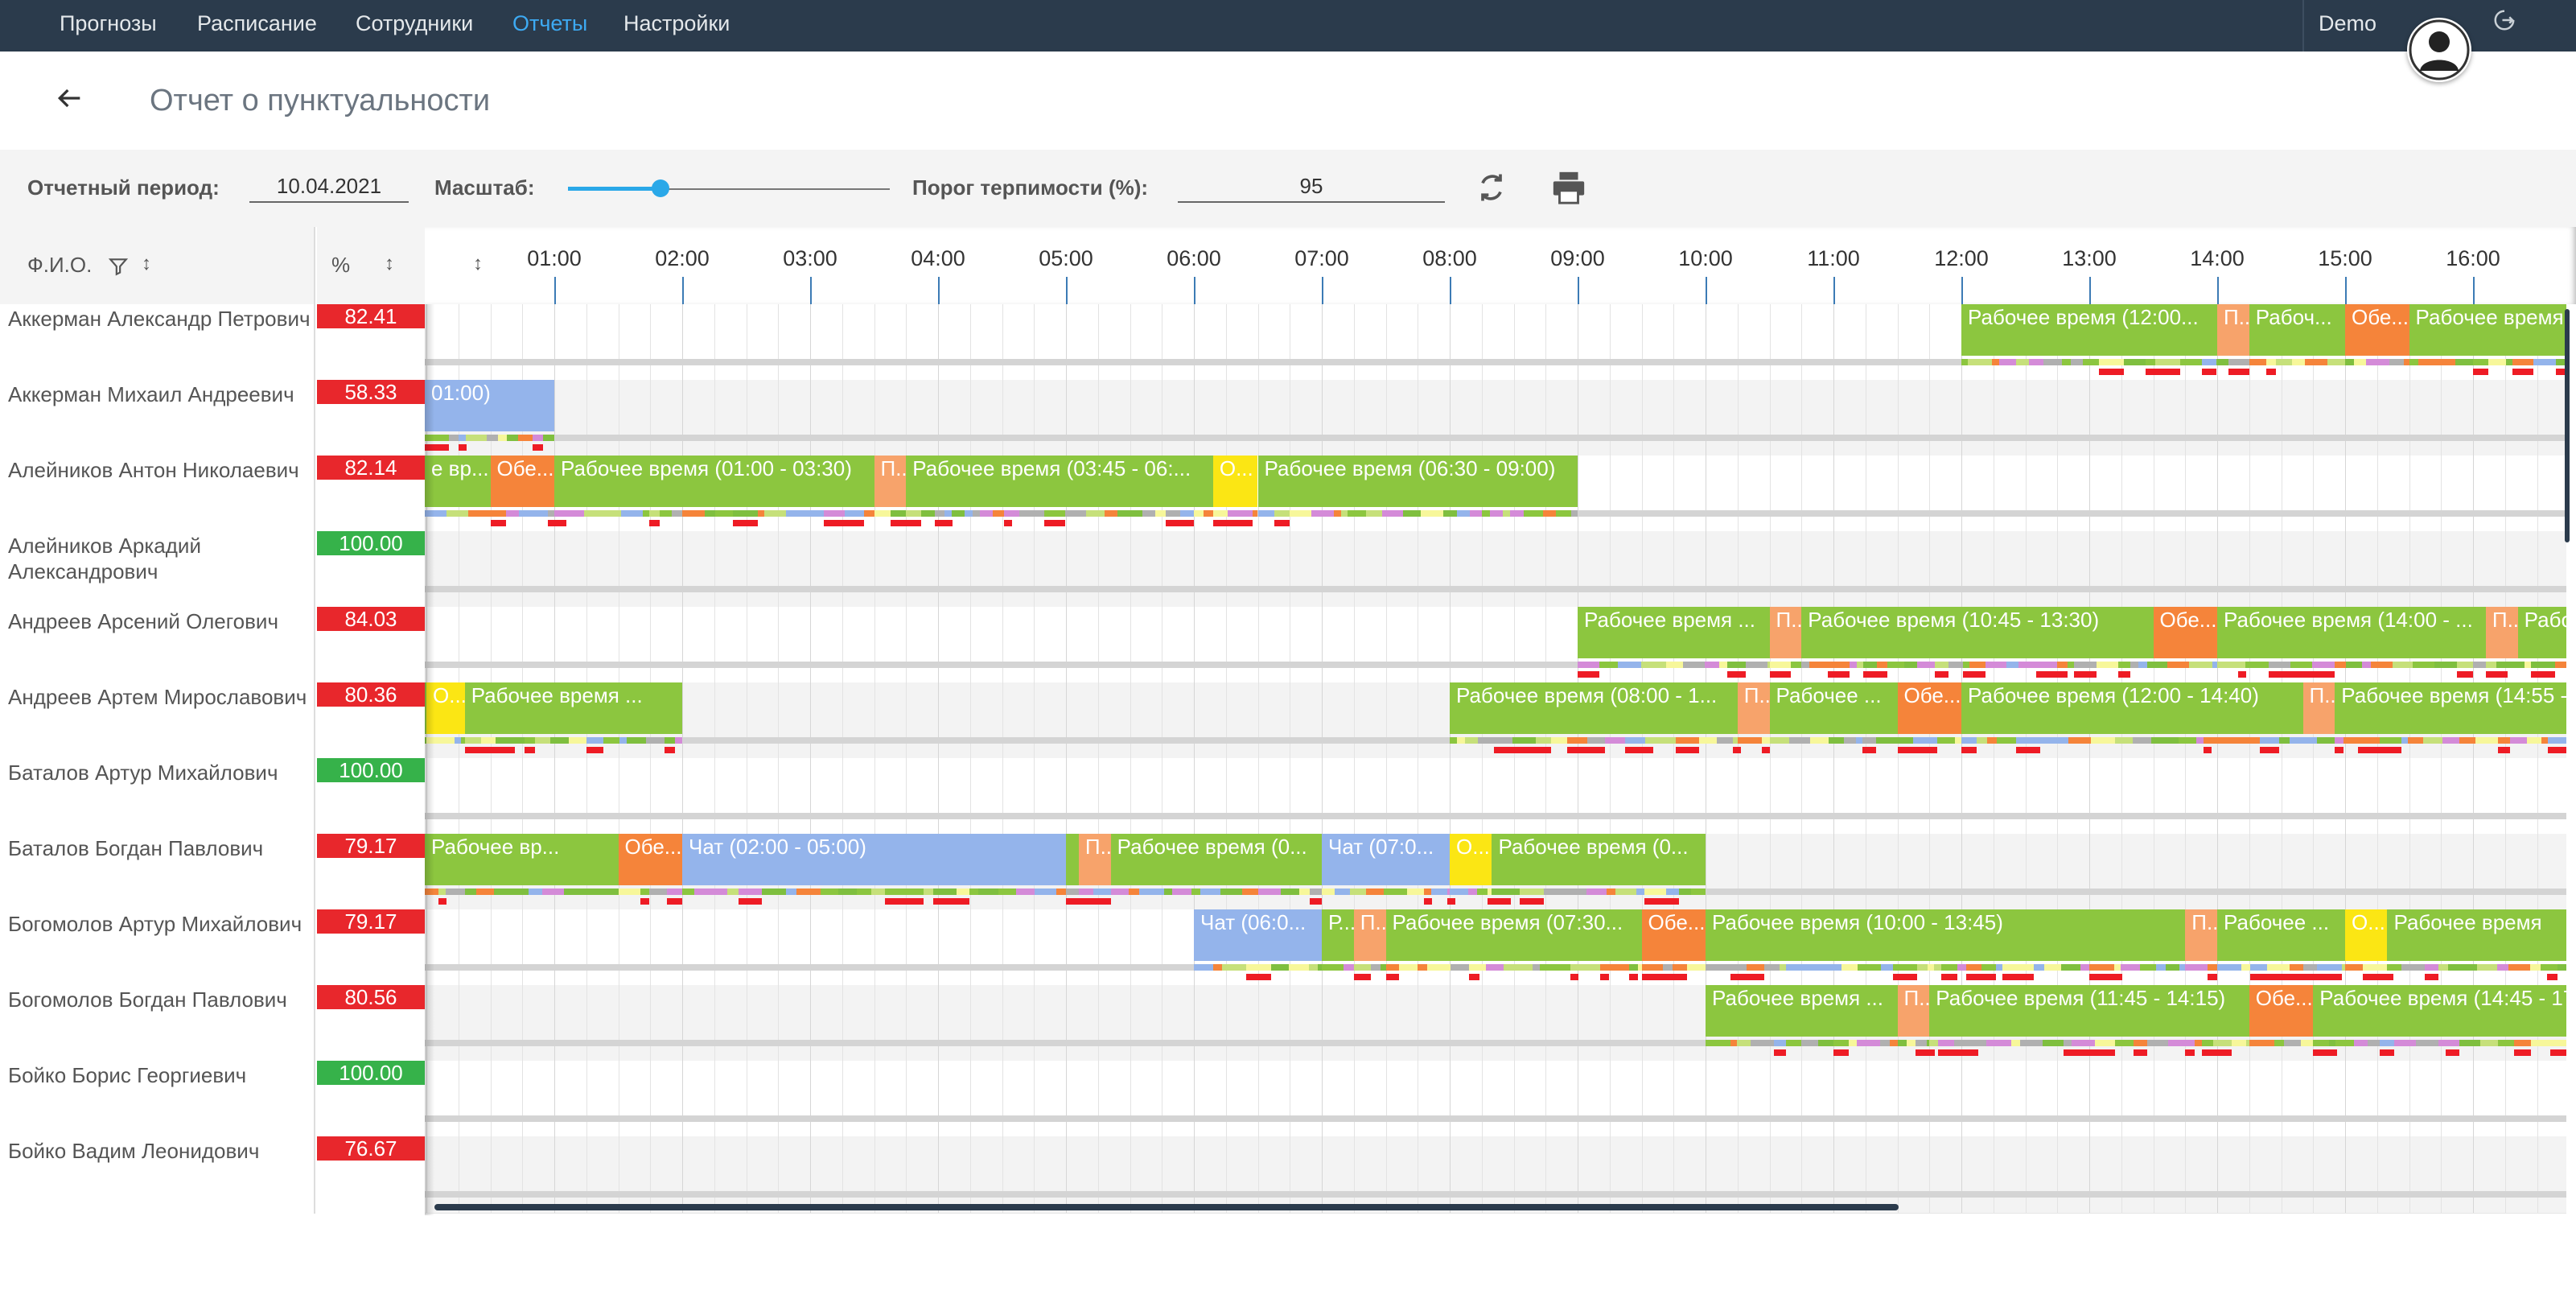 The image size is (2576, 1307). I want to click on schedule-segment-work: Рабочее время, so click(2476, 935).